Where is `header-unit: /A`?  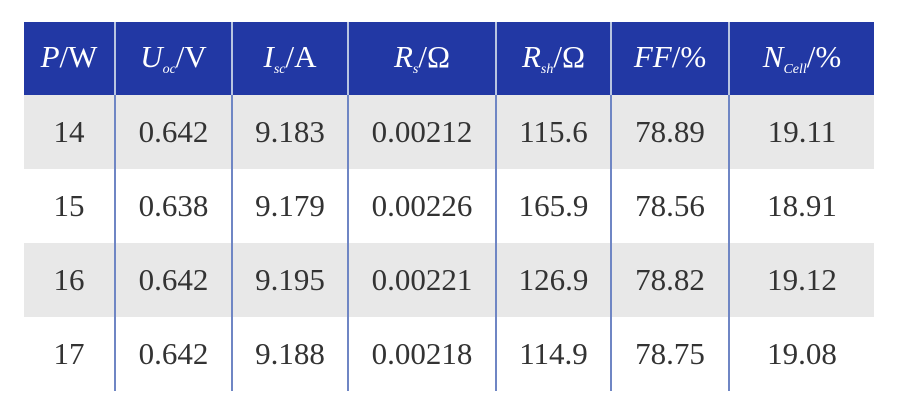
header-unit: /A is located at coordinates (301, 56).